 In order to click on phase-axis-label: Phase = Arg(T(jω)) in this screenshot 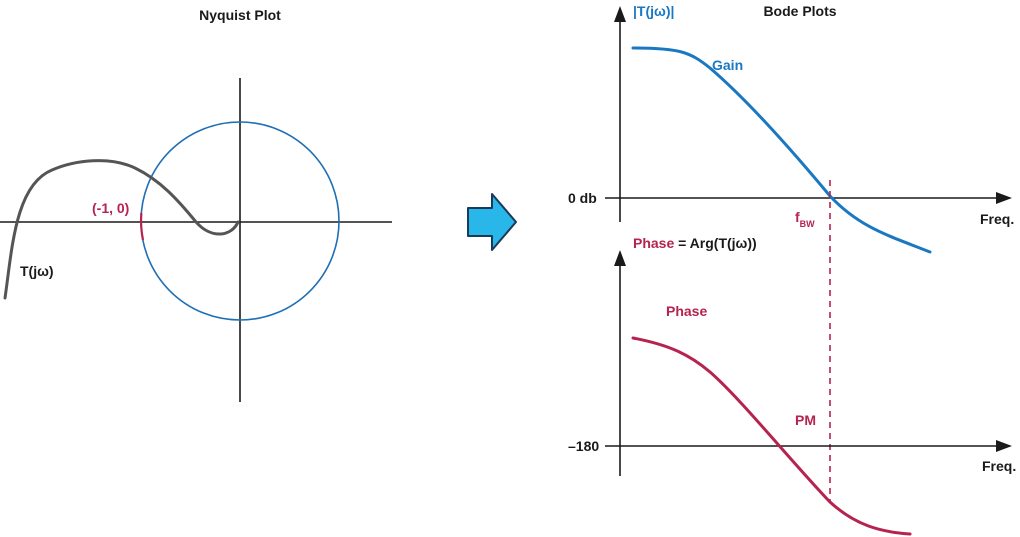, I will do `click(695, 243)`.